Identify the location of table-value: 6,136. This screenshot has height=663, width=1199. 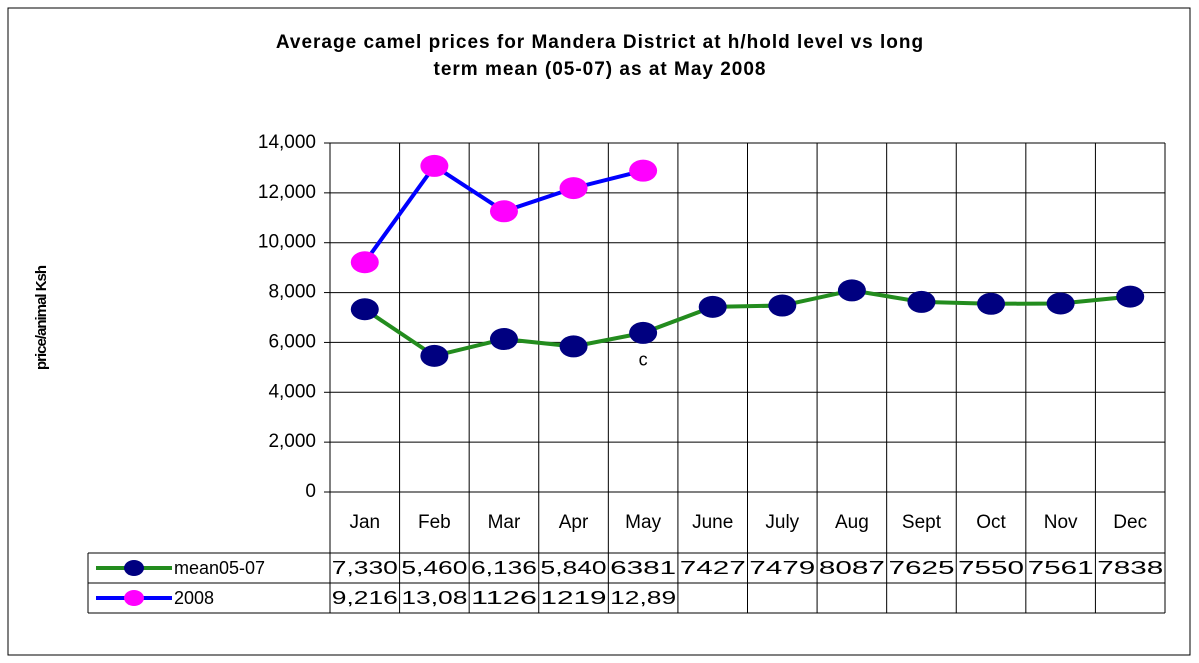
(504, 568).